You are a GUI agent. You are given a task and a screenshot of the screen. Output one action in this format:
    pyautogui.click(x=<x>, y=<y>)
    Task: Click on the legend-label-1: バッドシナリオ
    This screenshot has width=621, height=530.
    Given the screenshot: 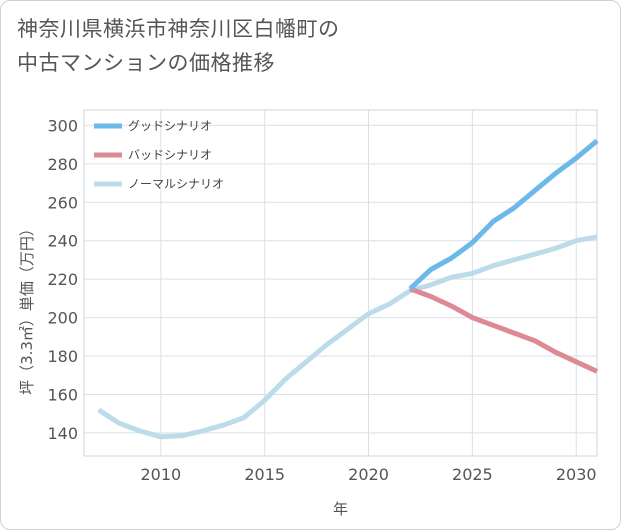 What is the action you would take?
    pyautogui.click(x=170, y=155)
    